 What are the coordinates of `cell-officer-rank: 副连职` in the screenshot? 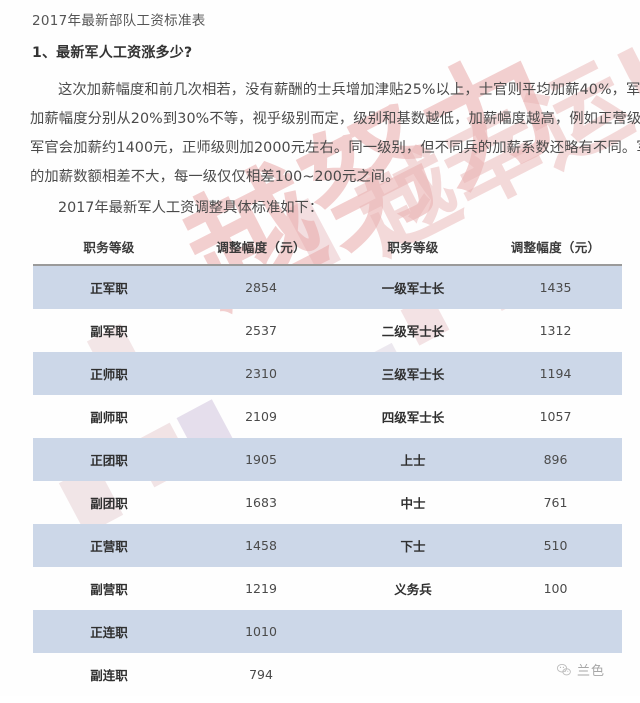 It's located at (109, 675).